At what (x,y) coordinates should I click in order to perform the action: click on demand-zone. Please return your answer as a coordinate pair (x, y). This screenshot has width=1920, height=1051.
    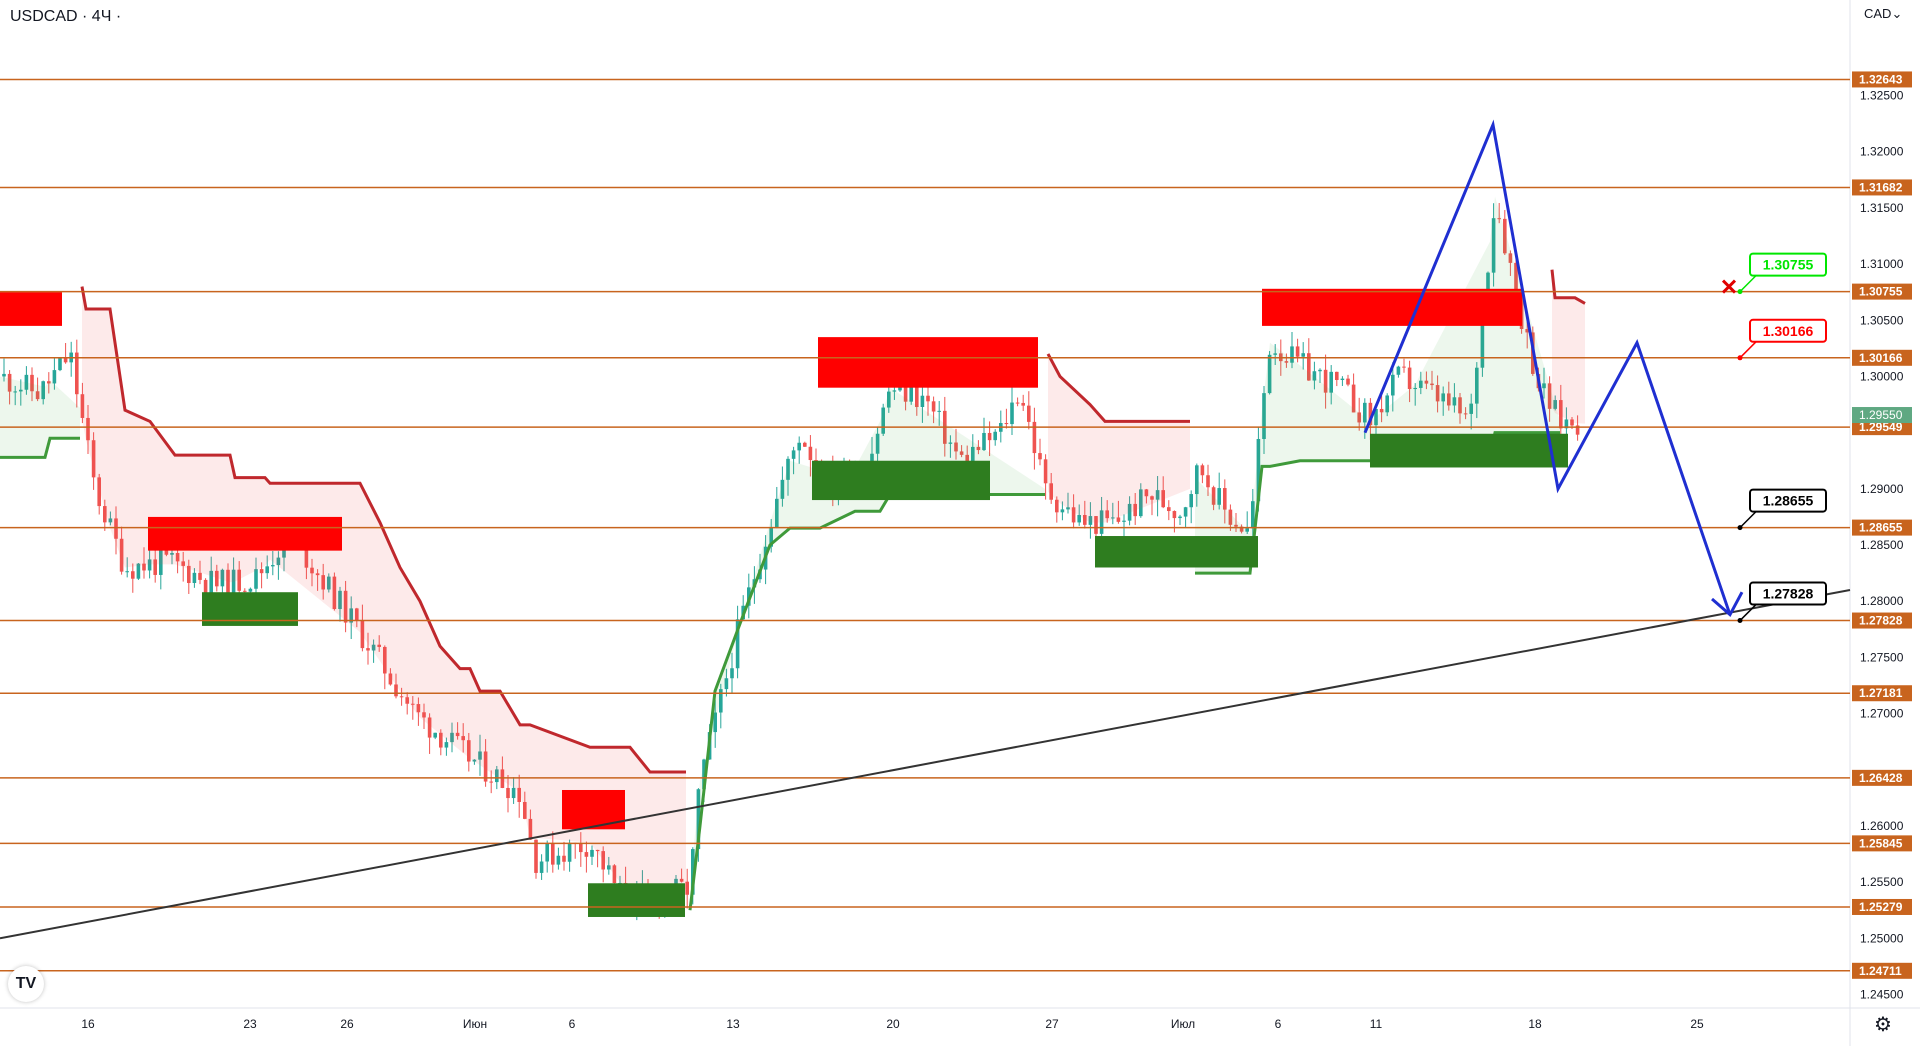
    Looking at the image, I should click on (1469, 450).